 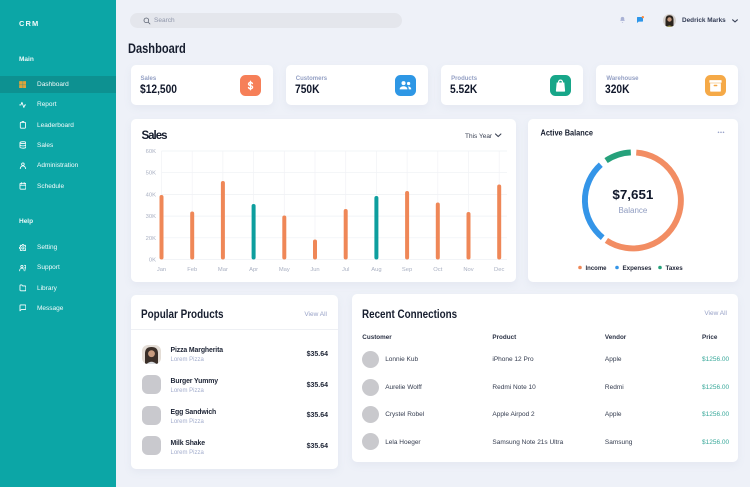 What do you see at coordinates (567, 133) in the screenshot?
I see `svg-text: Active Balance` at bounding box center [567, 133].